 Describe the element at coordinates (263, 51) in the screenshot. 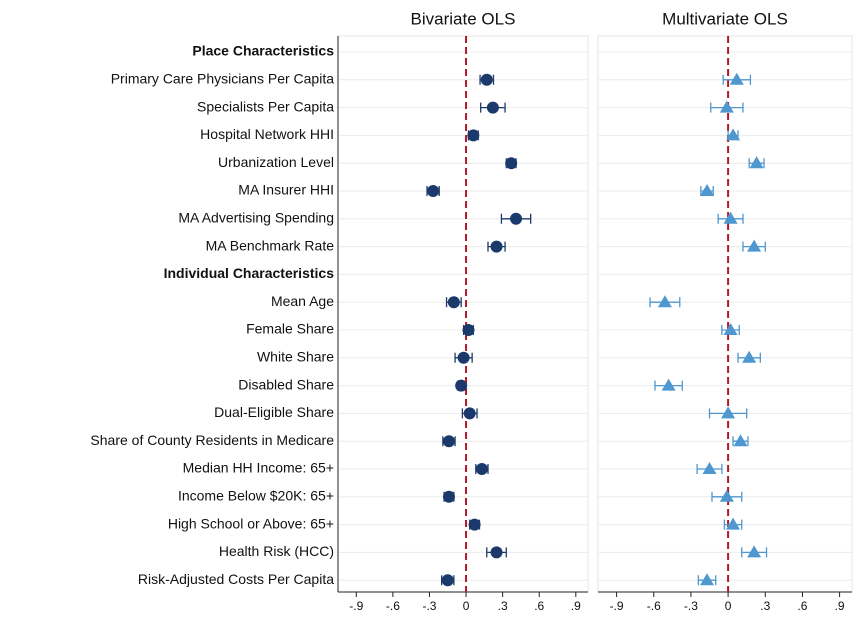

I see `group-header: Place Characteristics` at that location.